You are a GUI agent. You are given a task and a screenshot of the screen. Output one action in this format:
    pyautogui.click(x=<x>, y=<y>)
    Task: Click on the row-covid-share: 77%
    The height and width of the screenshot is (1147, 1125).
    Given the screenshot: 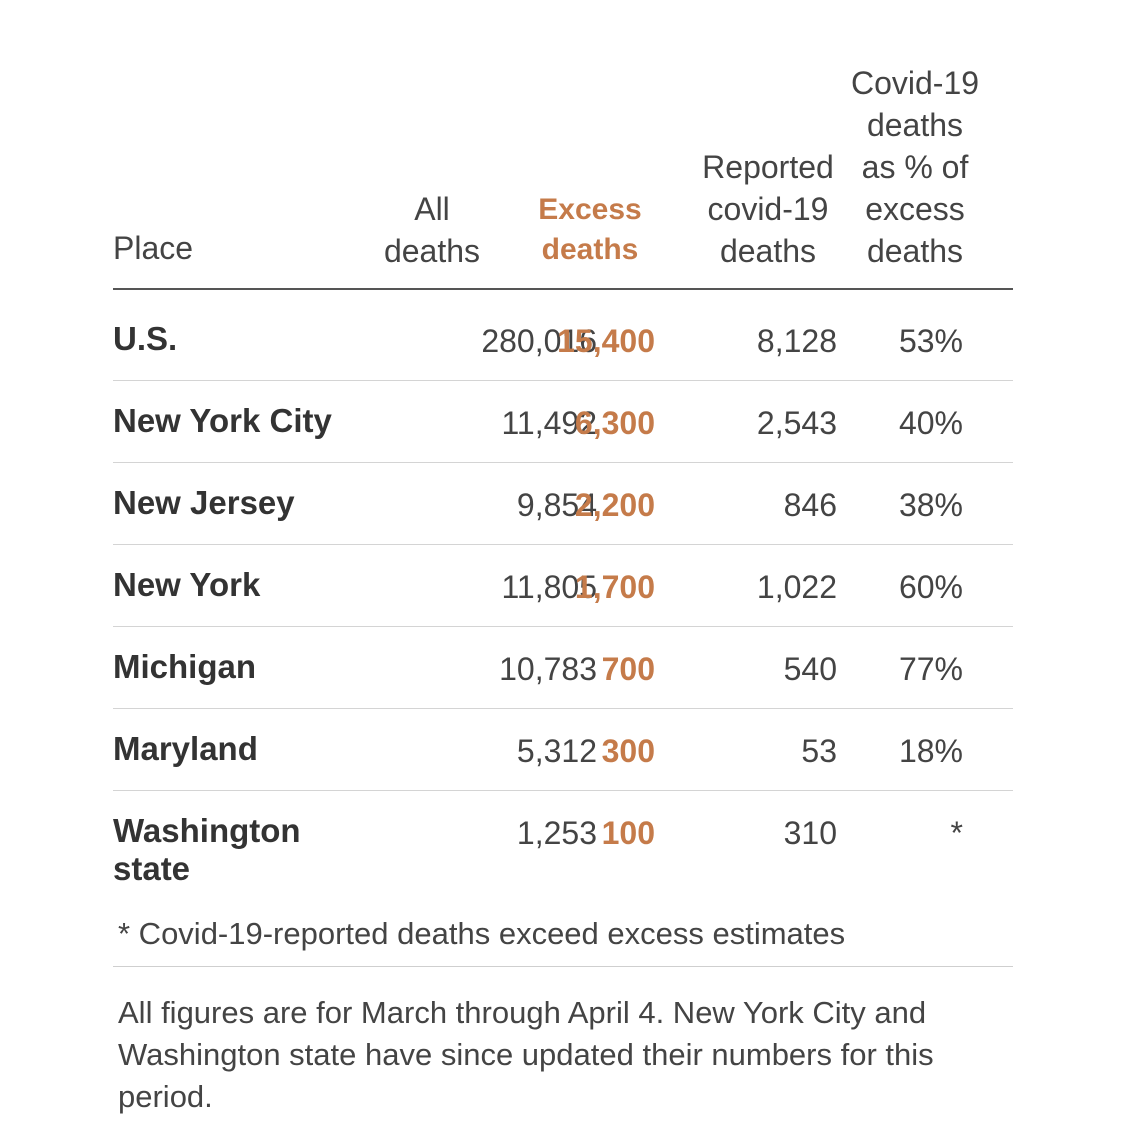 What is the action you would take?
    pyautogui.click(x=930, y=669)
    